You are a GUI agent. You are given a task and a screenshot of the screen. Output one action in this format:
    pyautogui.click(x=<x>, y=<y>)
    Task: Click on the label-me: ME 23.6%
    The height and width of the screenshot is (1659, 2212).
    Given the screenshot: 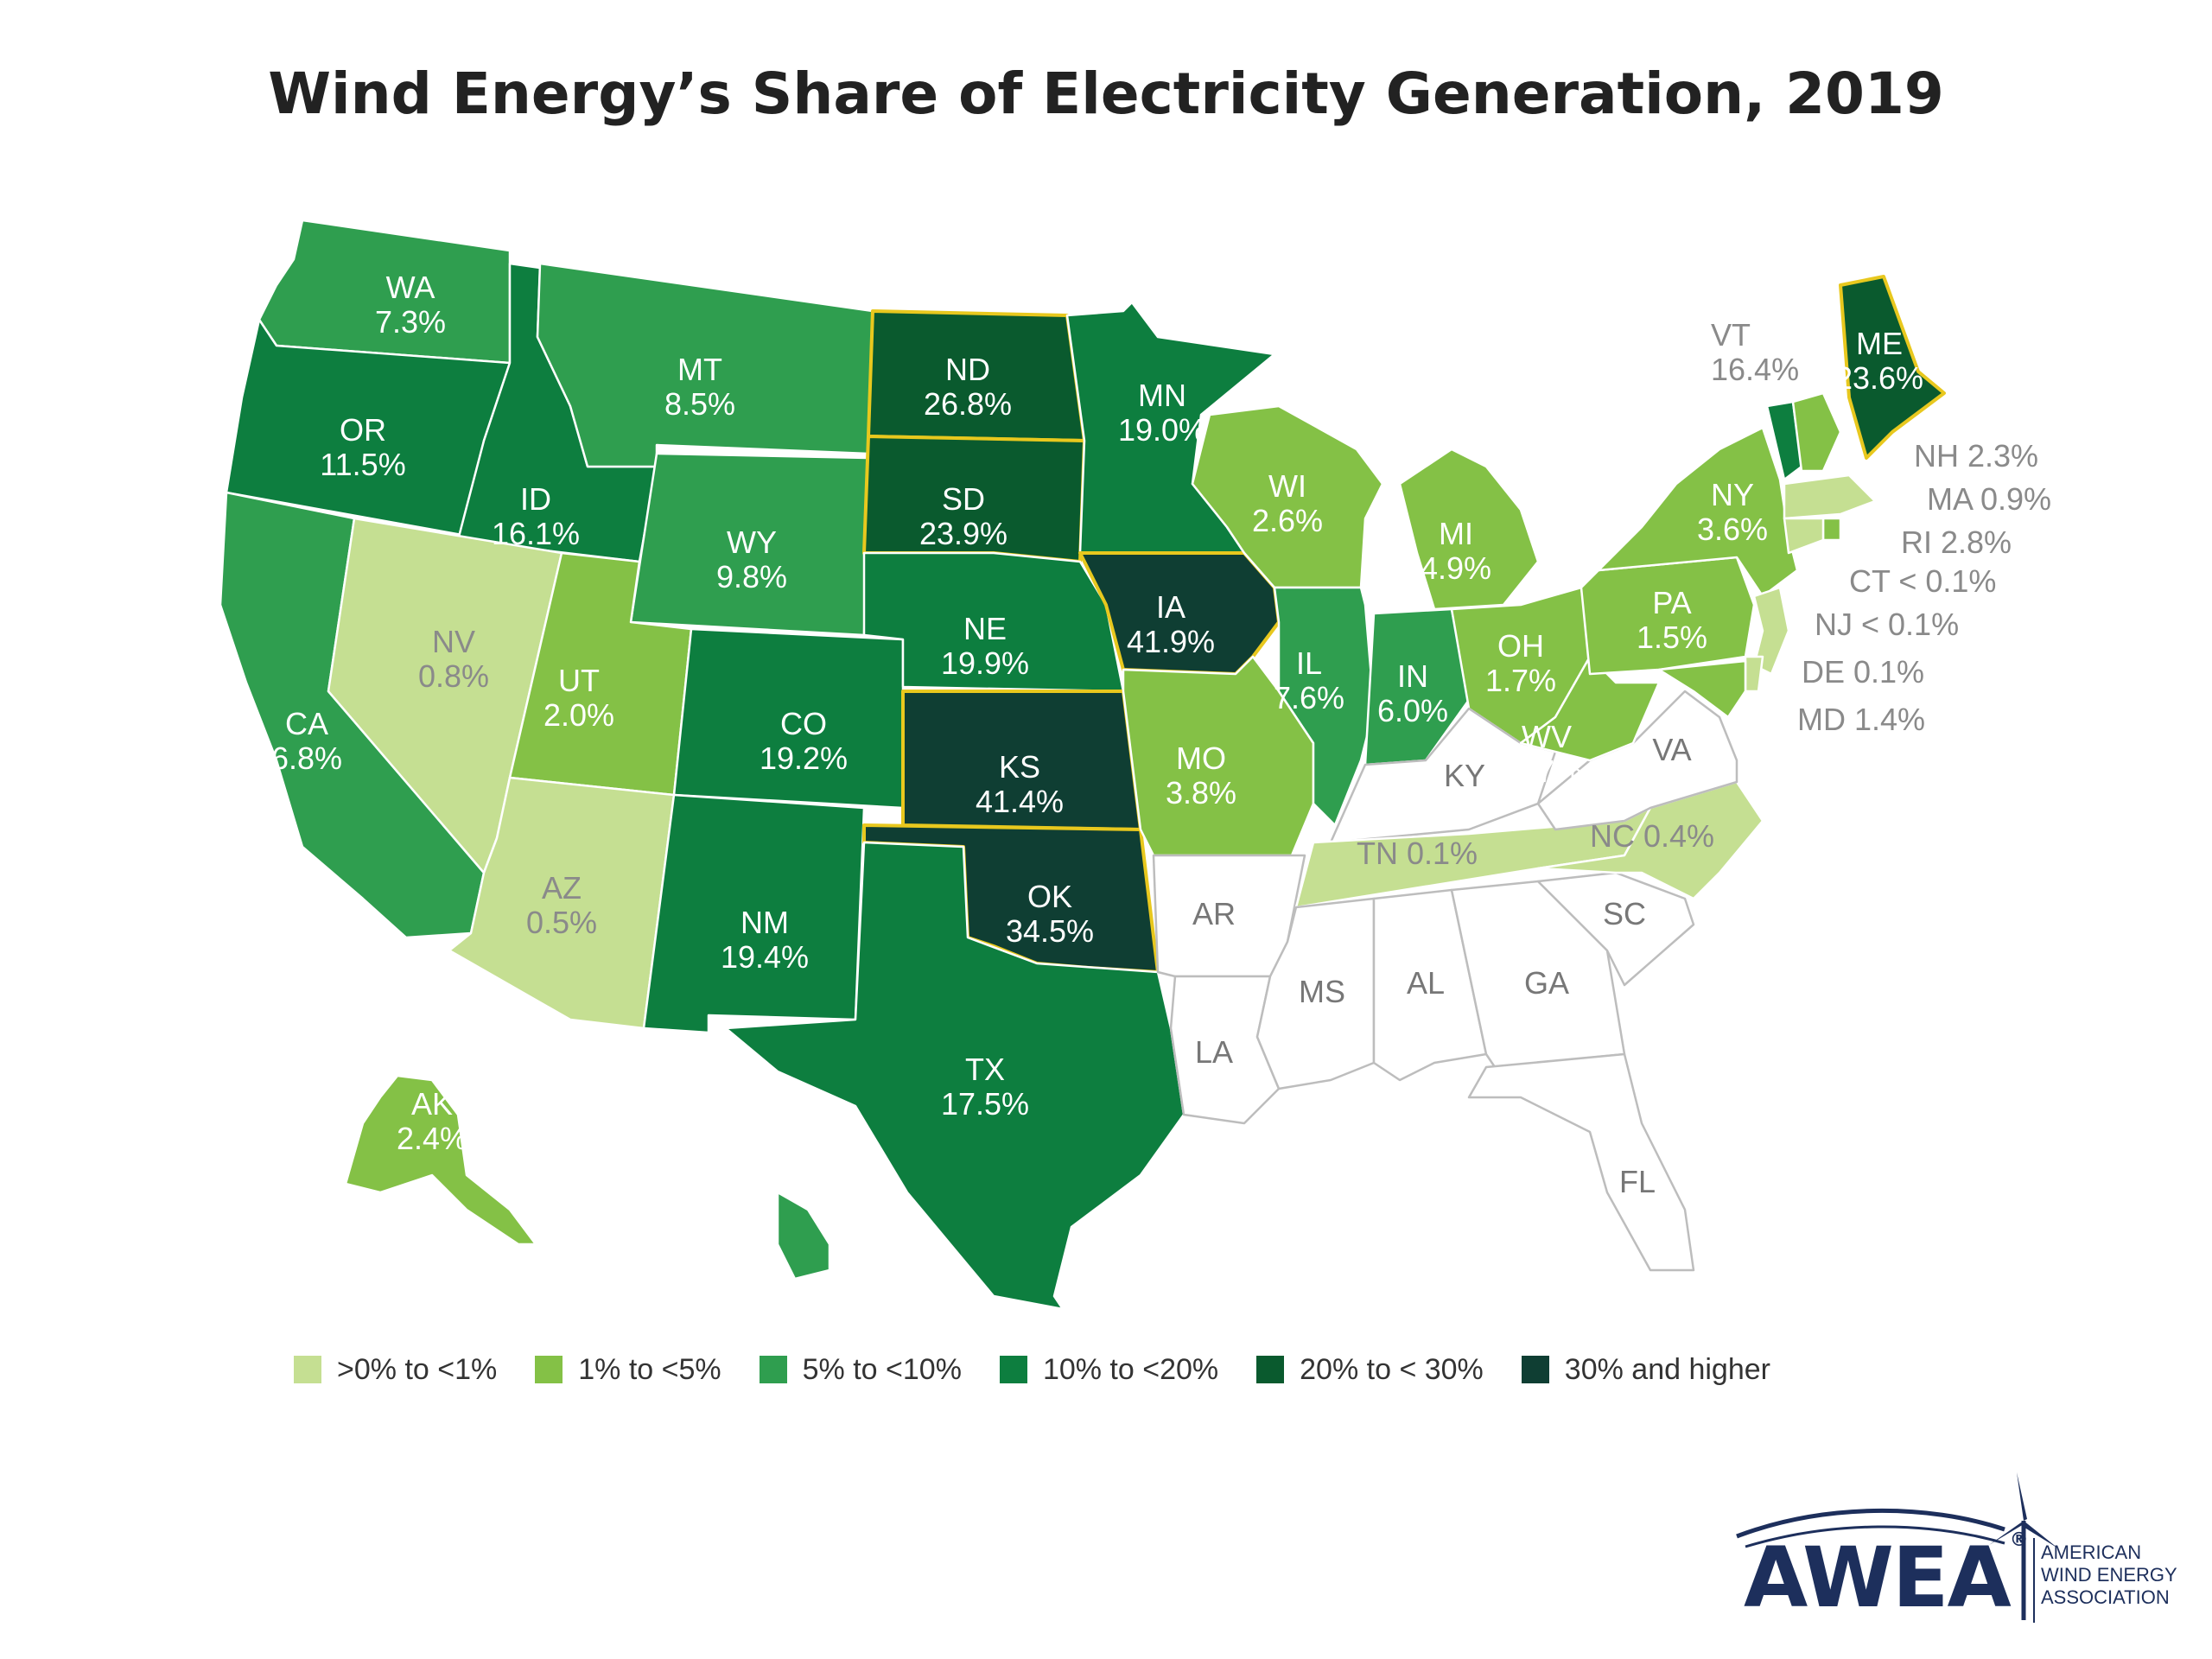 What is the action you would take?
    pyautogui.click(x=1879, y=361)
    